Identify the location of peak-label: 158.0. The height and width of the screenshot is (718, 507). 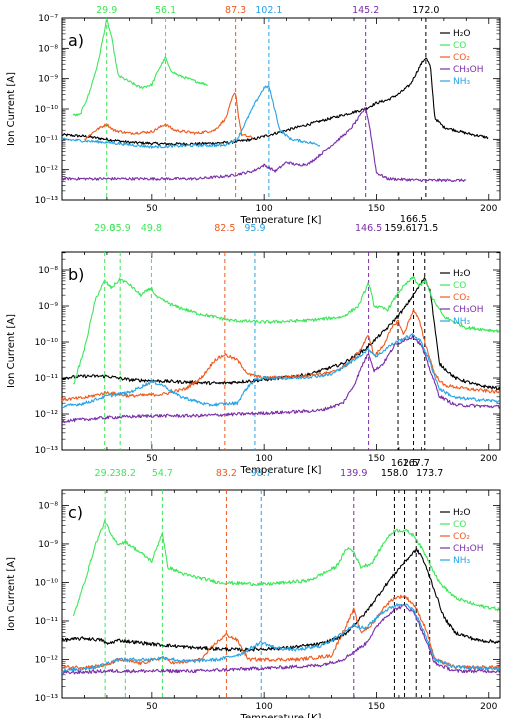
(394, 473).